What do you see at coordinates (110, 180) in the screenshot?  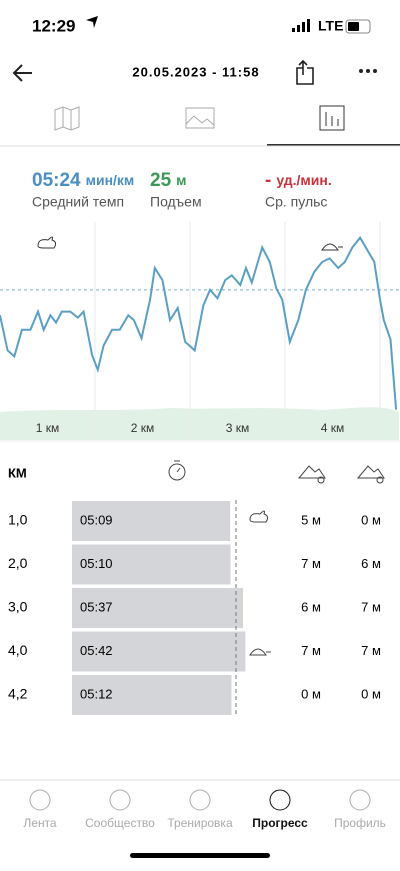 I see `stat-unit: мин/км` at bounding box center [110, 180].